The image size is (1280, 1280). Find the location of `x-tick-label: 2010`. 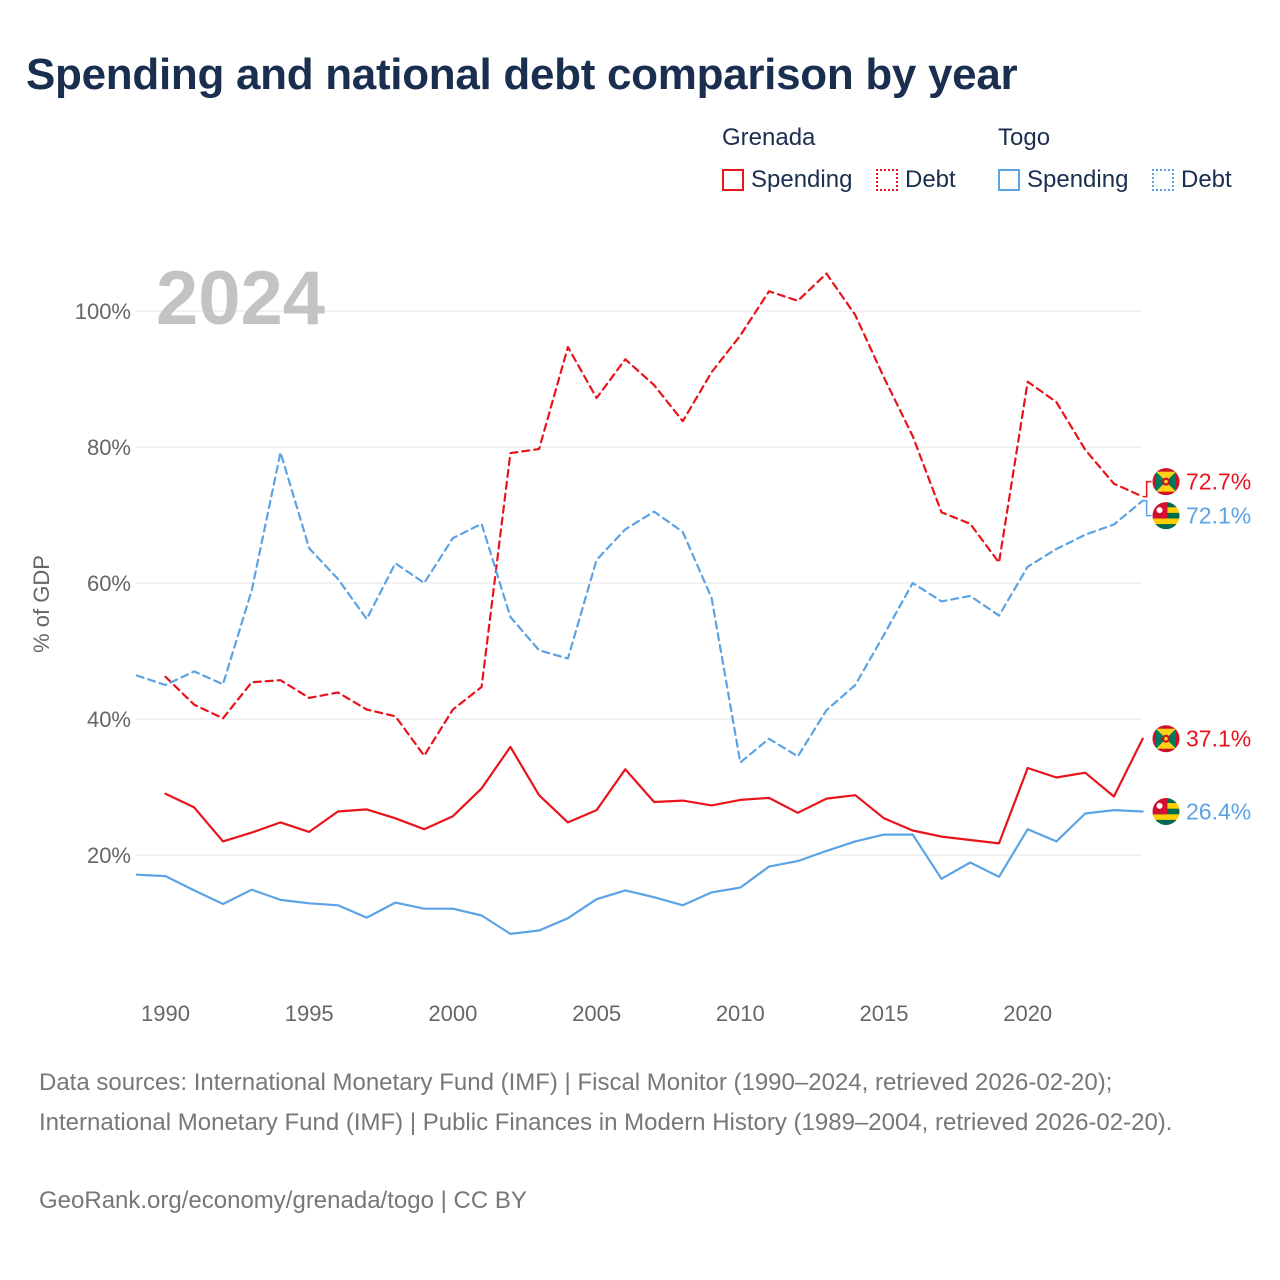

x-tick-label: 2010 is located at coordinates (740, 1013).